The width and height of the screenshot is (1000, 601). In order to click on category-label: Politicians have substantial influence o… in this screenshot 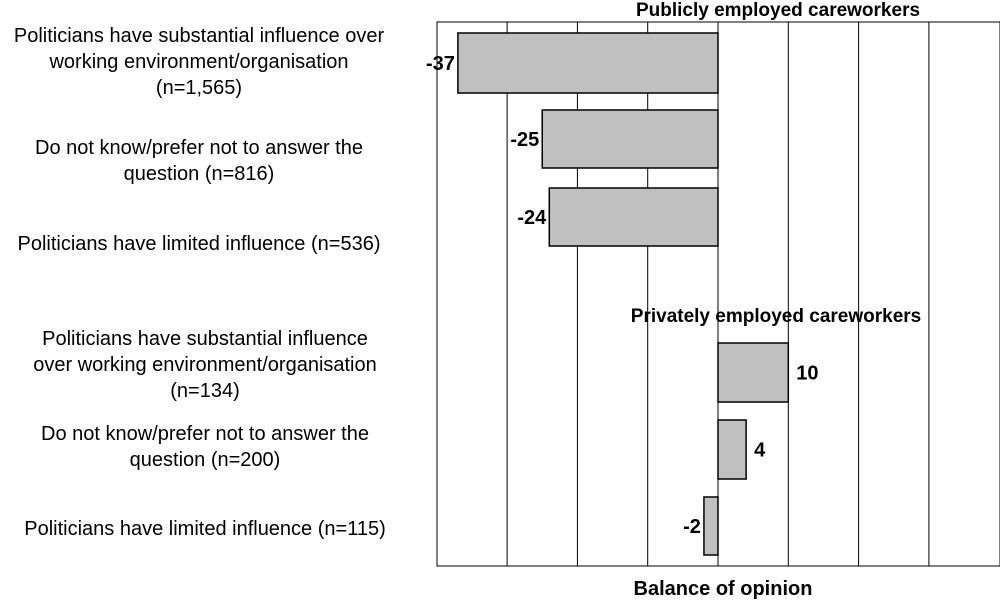, I will do `click(199, 62)`.